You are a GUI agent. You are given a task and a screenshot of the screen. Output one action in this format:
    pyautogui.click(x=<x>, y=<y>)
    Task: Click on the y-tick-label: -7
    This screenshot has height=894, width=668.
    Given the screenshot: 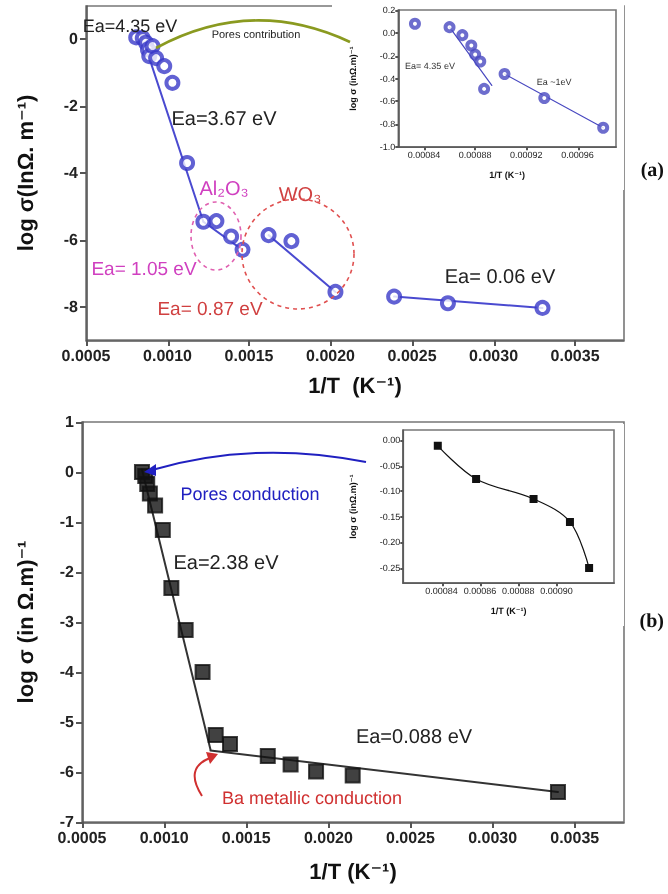 What is the action you would take?
    pyautogui.click(x=67, y=822)
    